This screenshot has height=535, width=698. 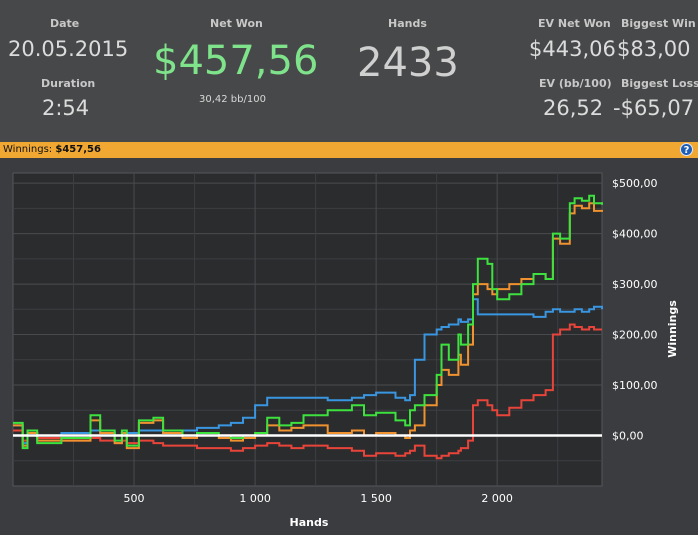 What do you see at coordinates (318, 498) in the screenshot?
I see `x-tick-labels: 500 1 000 1 500 2 000` at bounding box center [318, 498].